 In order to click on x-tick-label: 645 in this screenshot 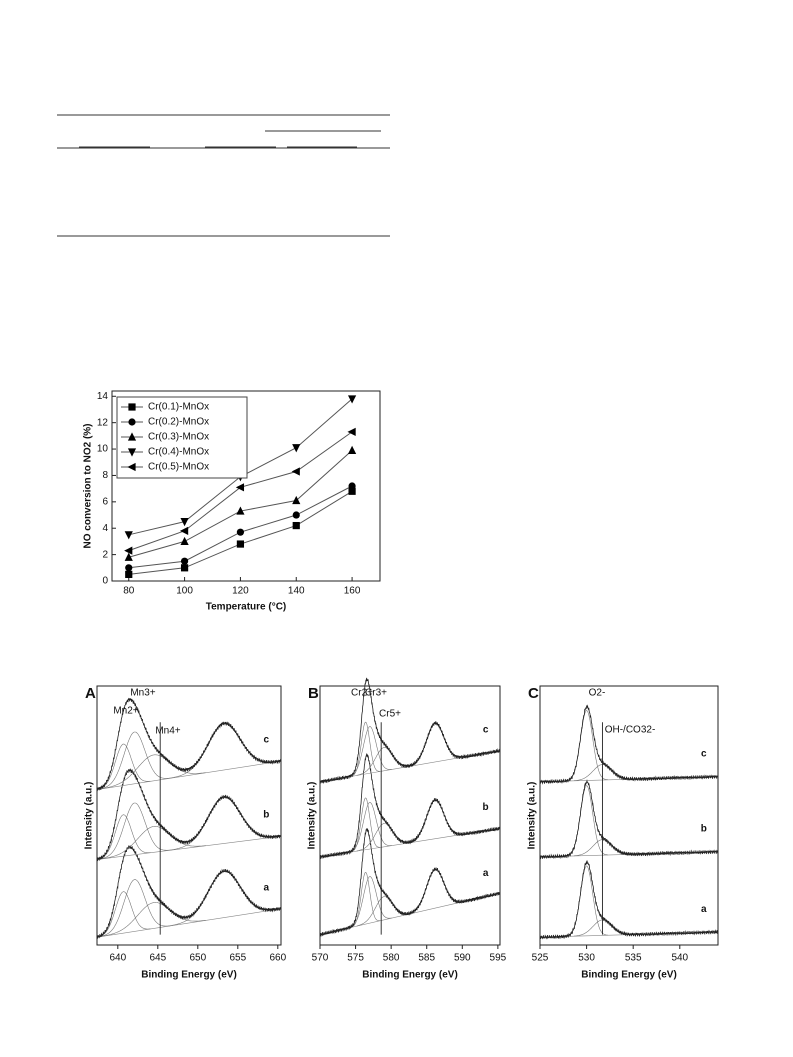, I will do `click(157, 958)`.